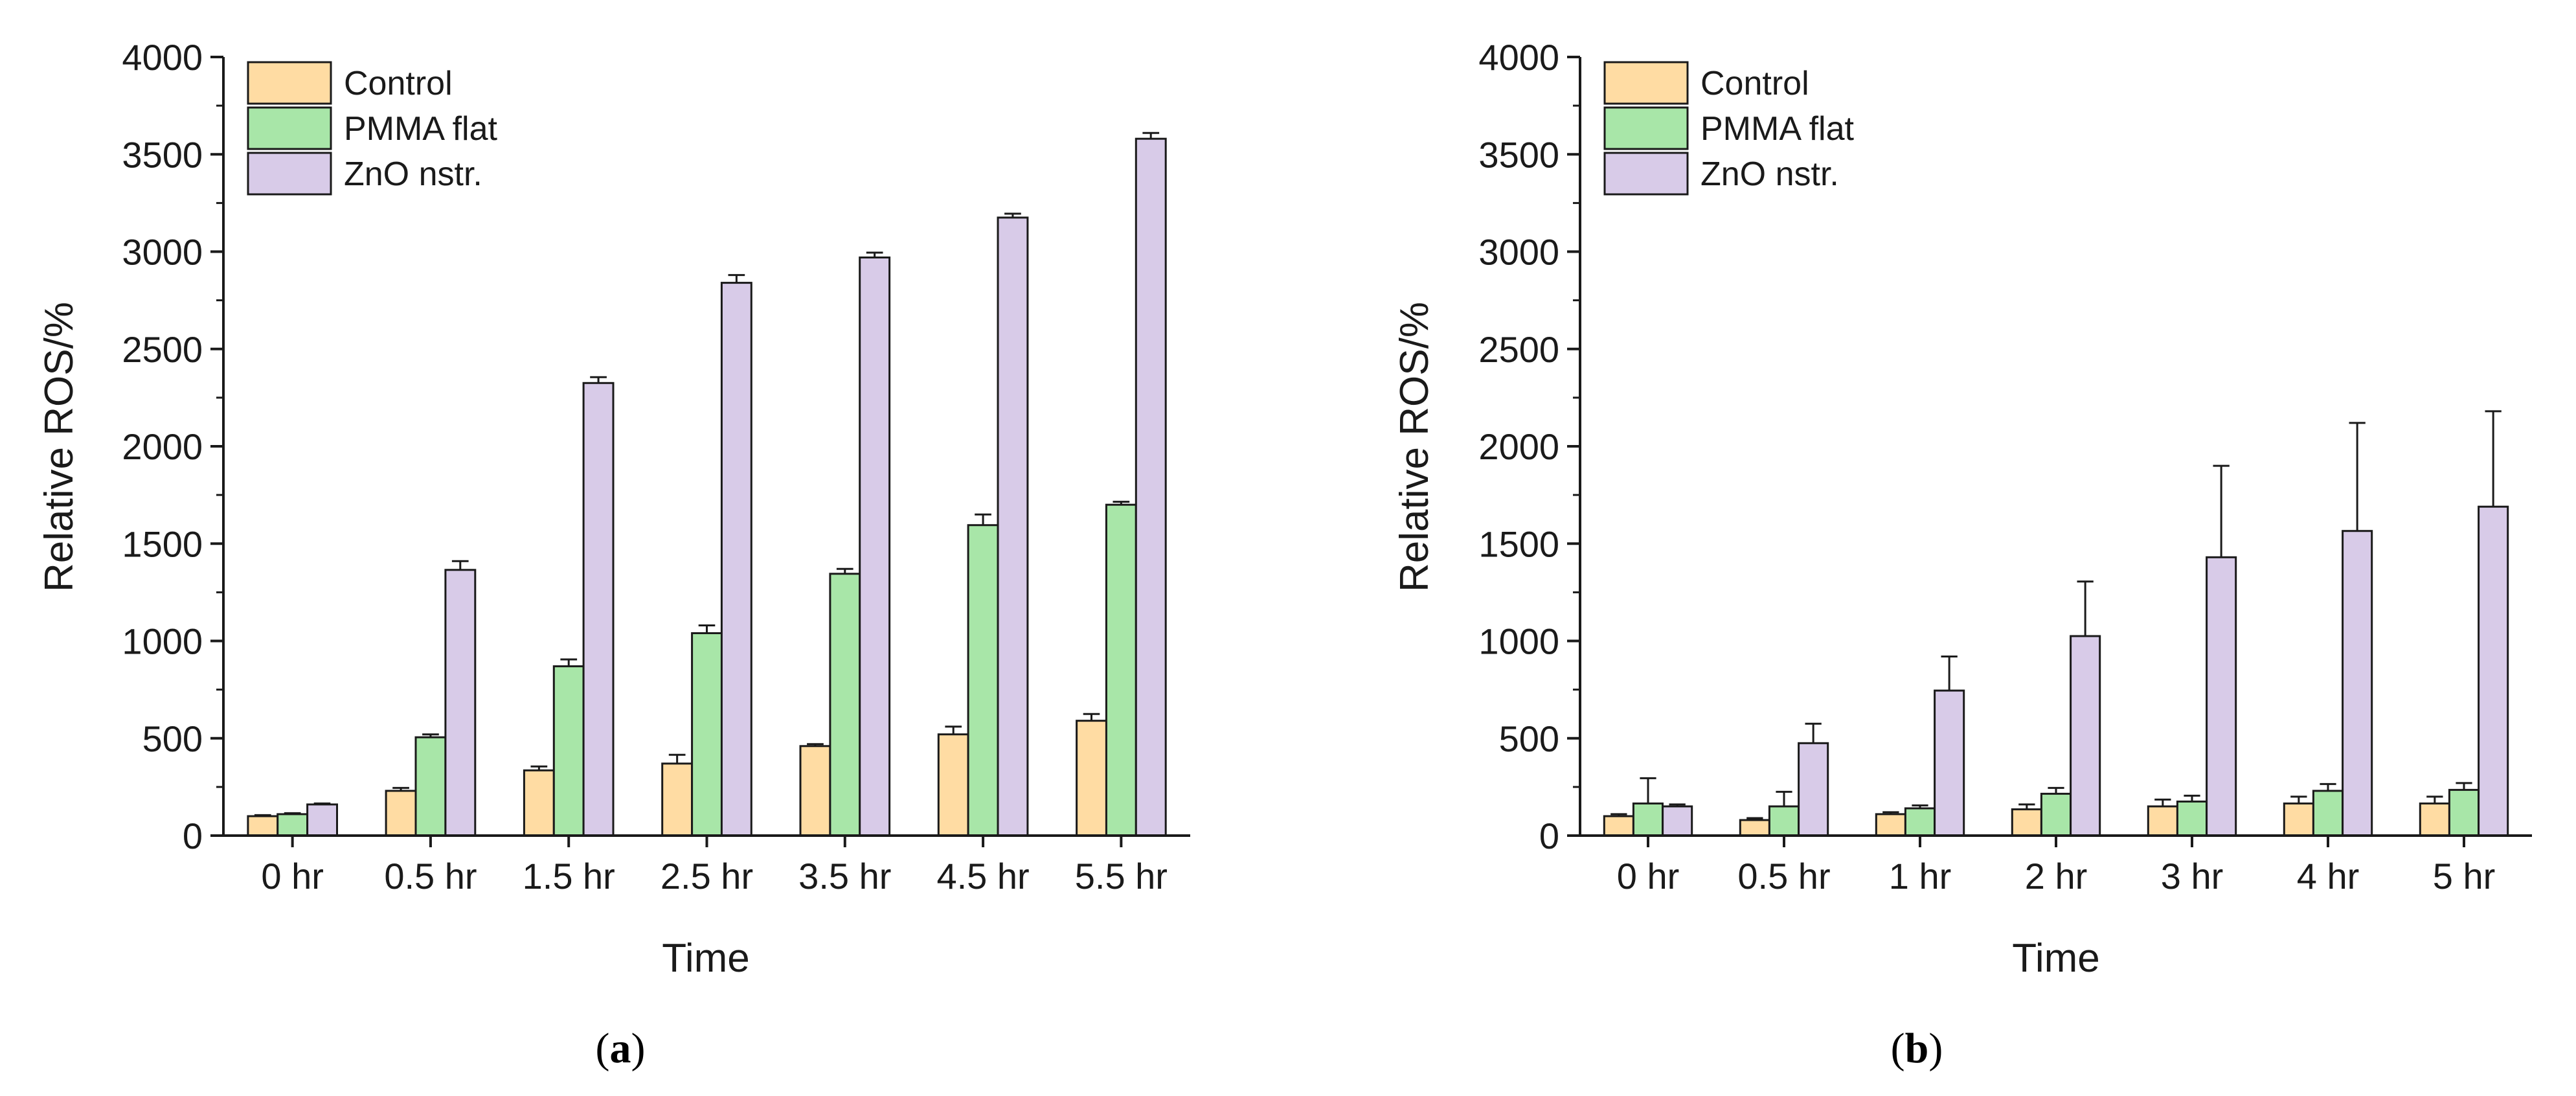  Describe the element at coordinates (1121, 876) in the screenshot. I see `panel-a-x-tick-label-6: 5.5 hr` at that location.